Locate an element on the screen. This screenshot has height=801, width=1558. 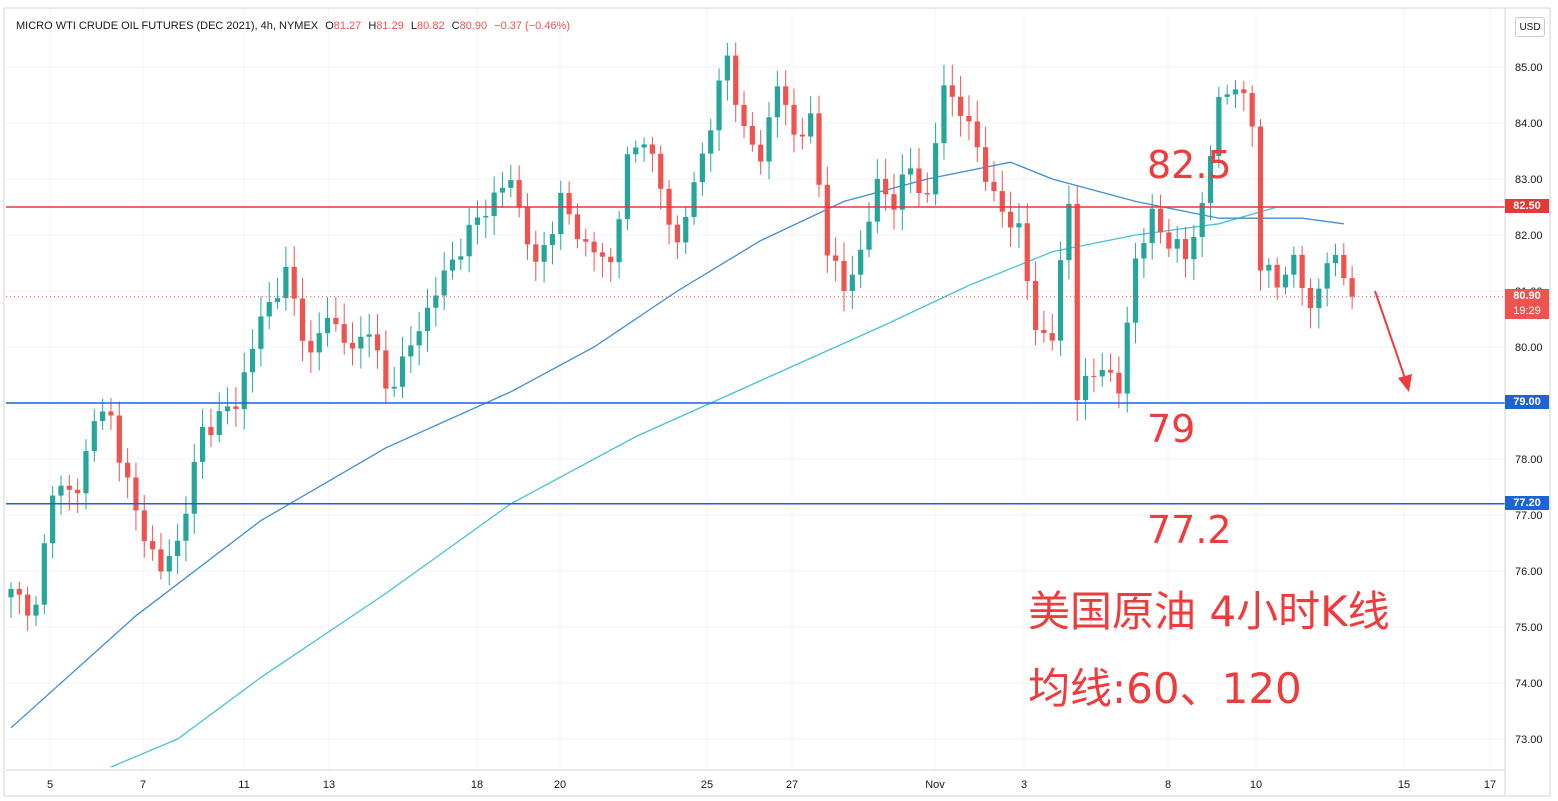
x-tick-label: 15 is located at coordinates (1404, 785).